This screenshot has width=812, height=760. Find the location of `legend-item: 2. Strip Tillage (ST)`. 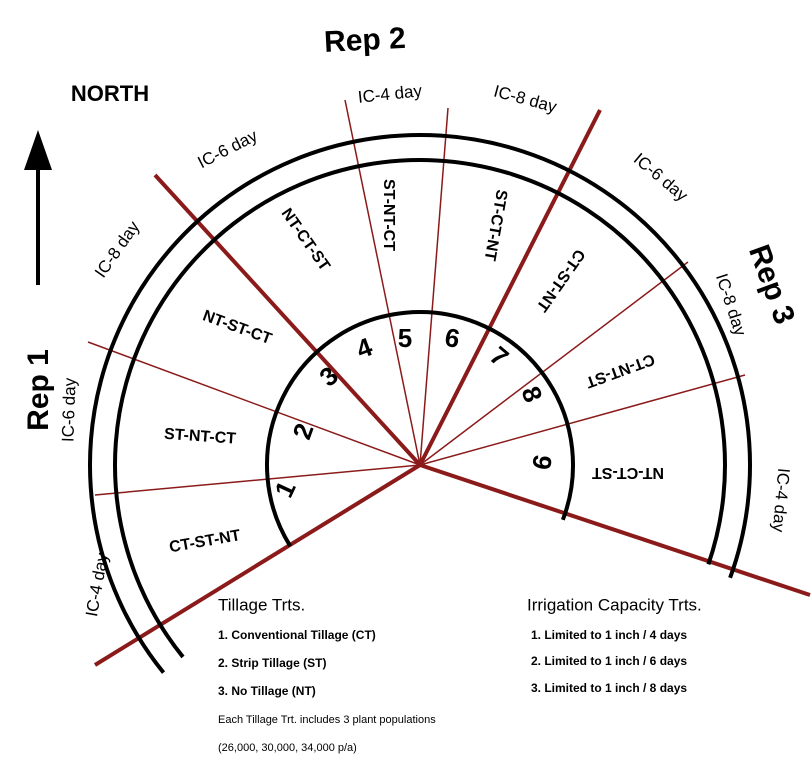

legend-item: 2. Strip Tillage (ST) is located at coordinates (272, 663).